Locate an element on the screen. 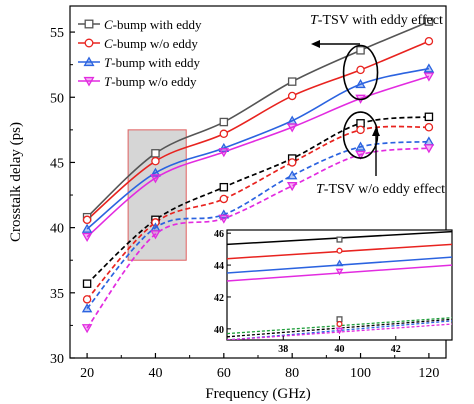 The height and width of the screenshot is (404, 474). y-tick-label: 45 is located at coordinates (57, 163).